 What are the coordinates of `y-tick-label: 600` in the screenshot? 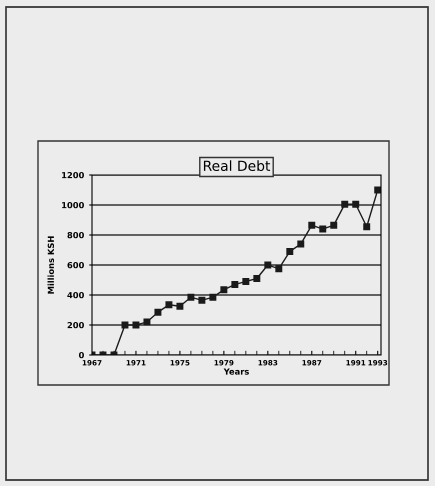 It's located at (75, 265).